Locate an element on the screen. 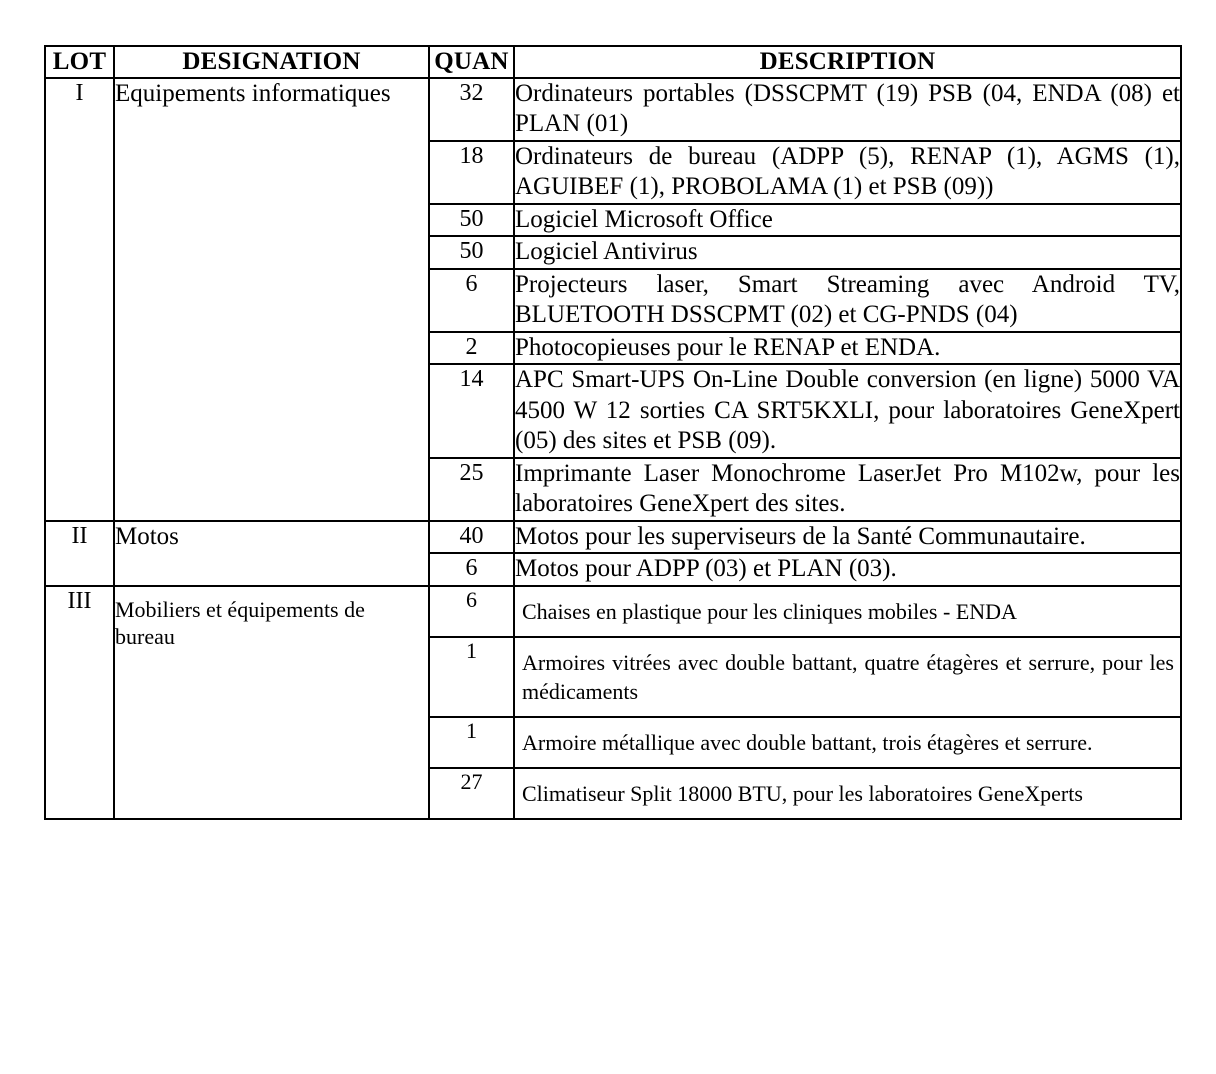 This screenshot has height=1074, width=1216. description-cell: Logiciel Antivirus is located at coordinates (847, 252).